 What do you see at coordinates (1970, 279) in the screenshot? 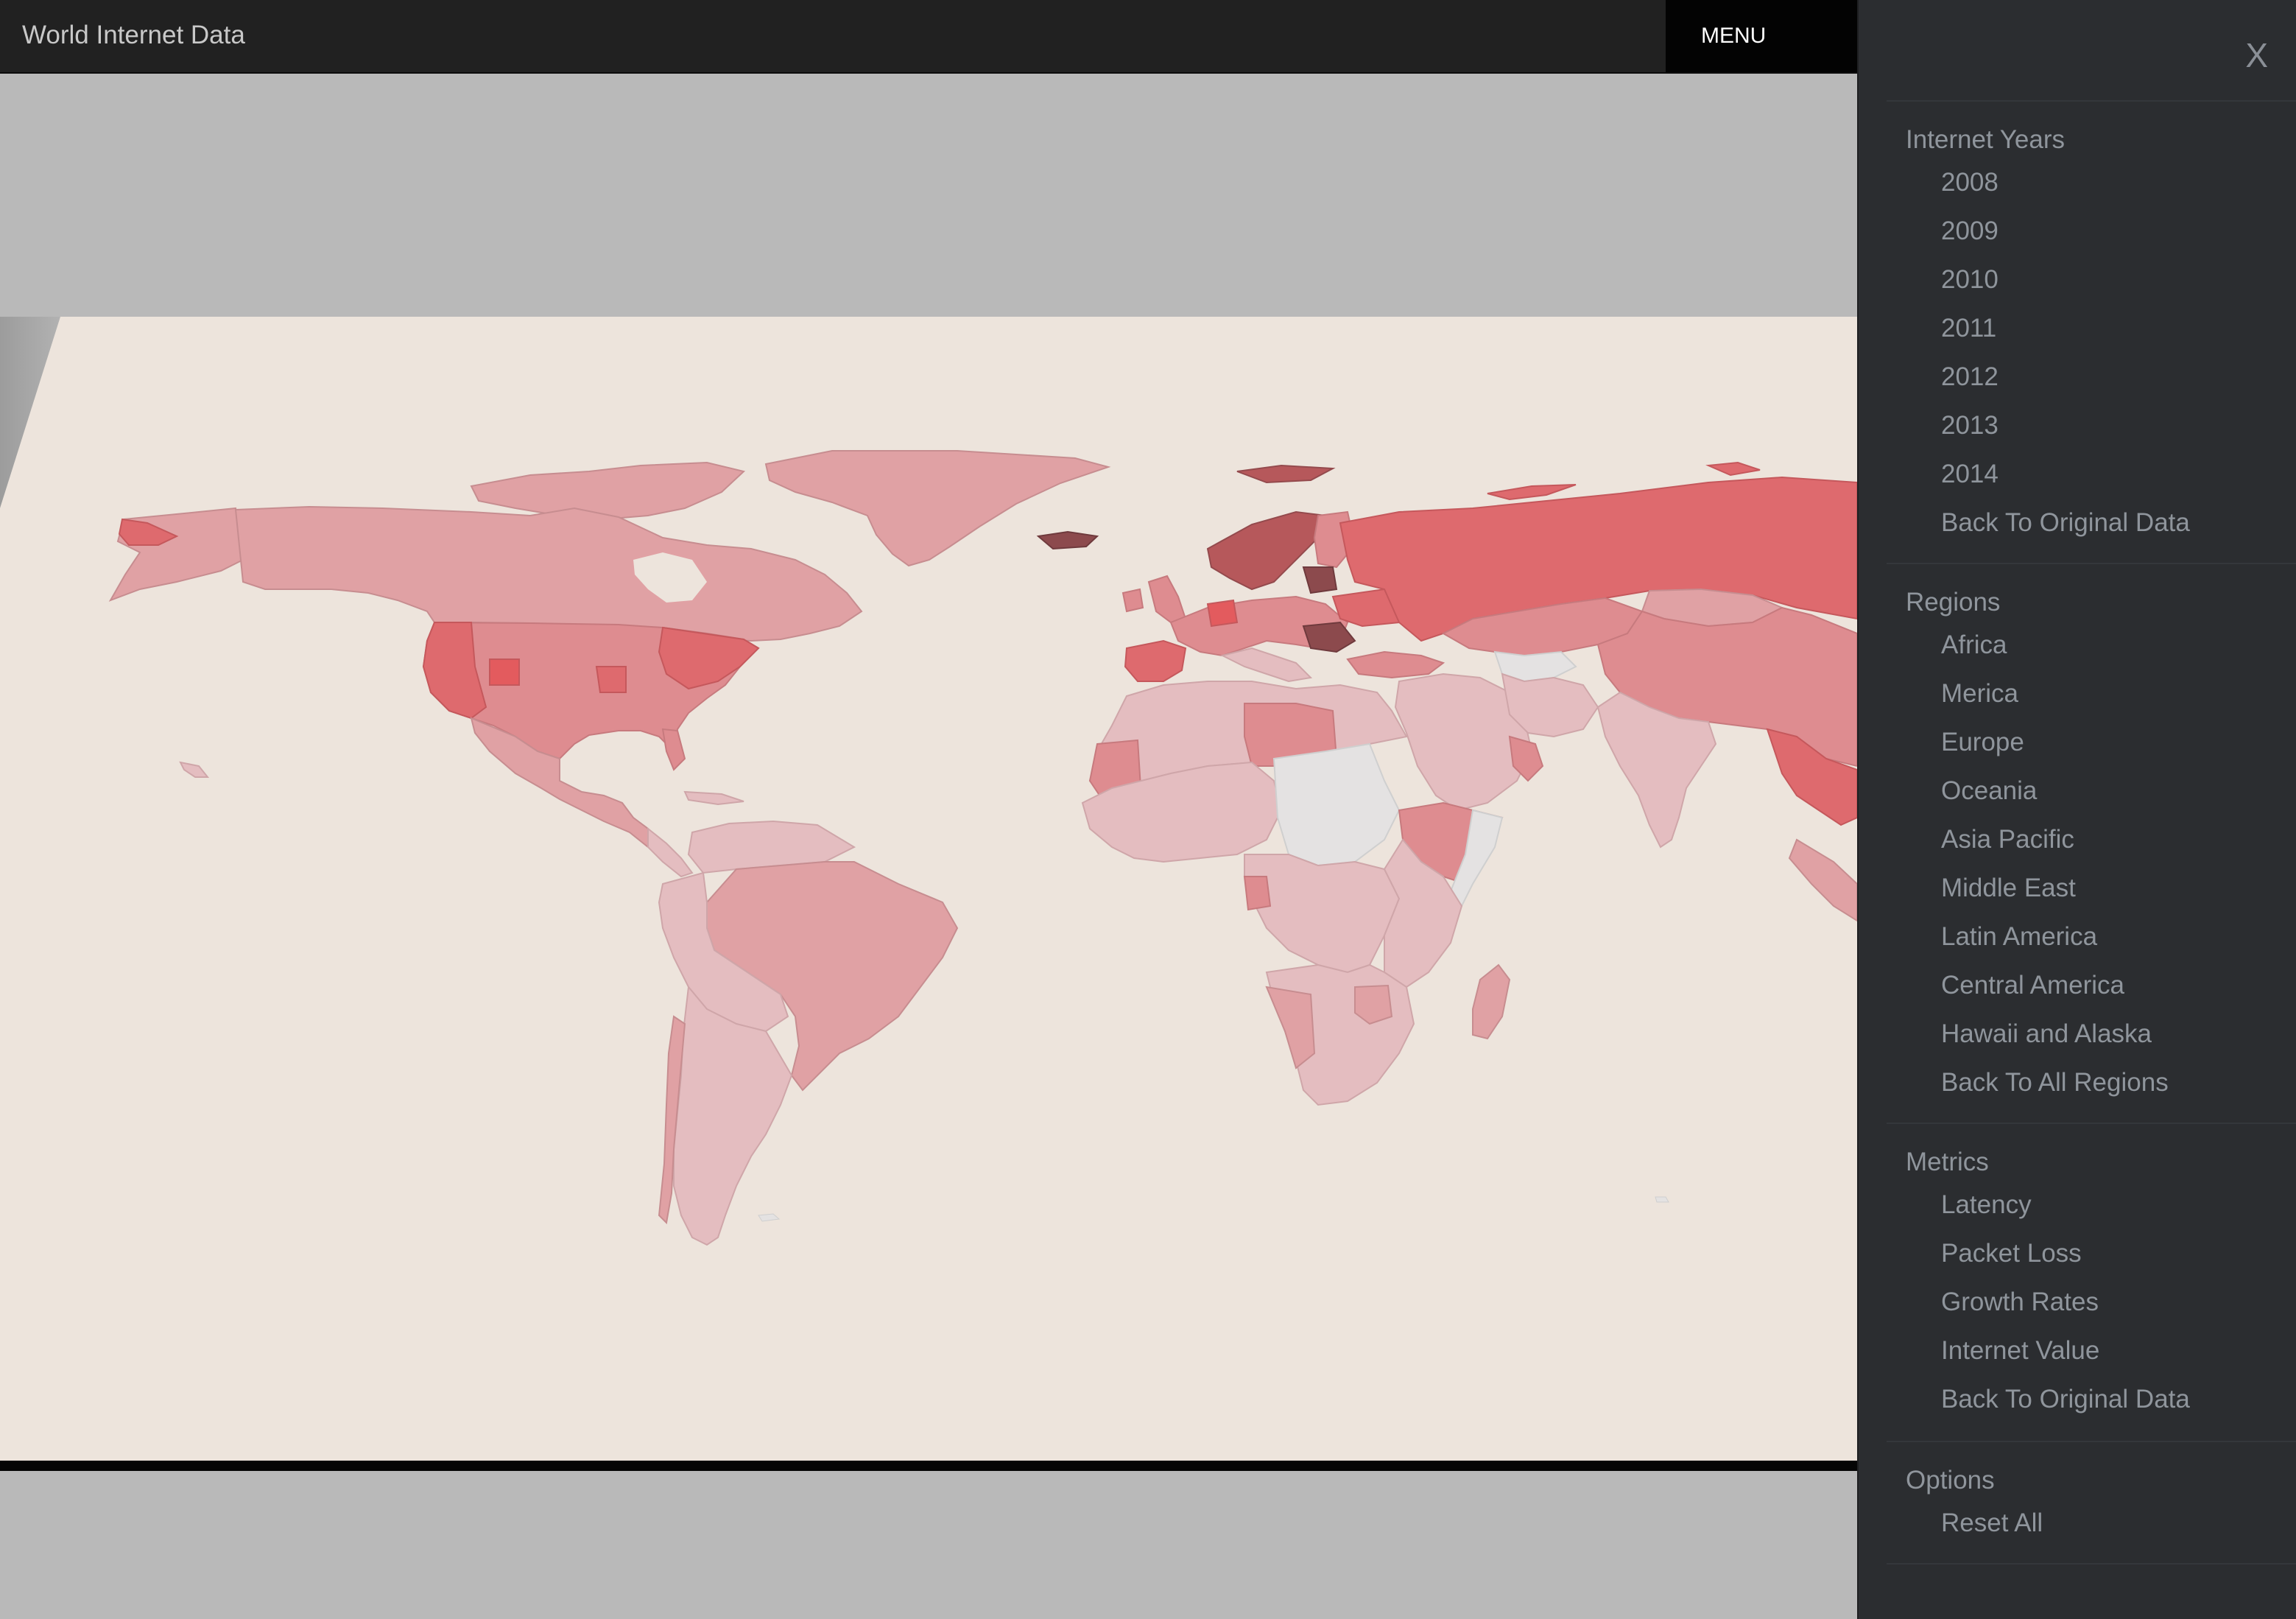
I see `menu-item-2010: 2010` at bounding box center [1970, 279].